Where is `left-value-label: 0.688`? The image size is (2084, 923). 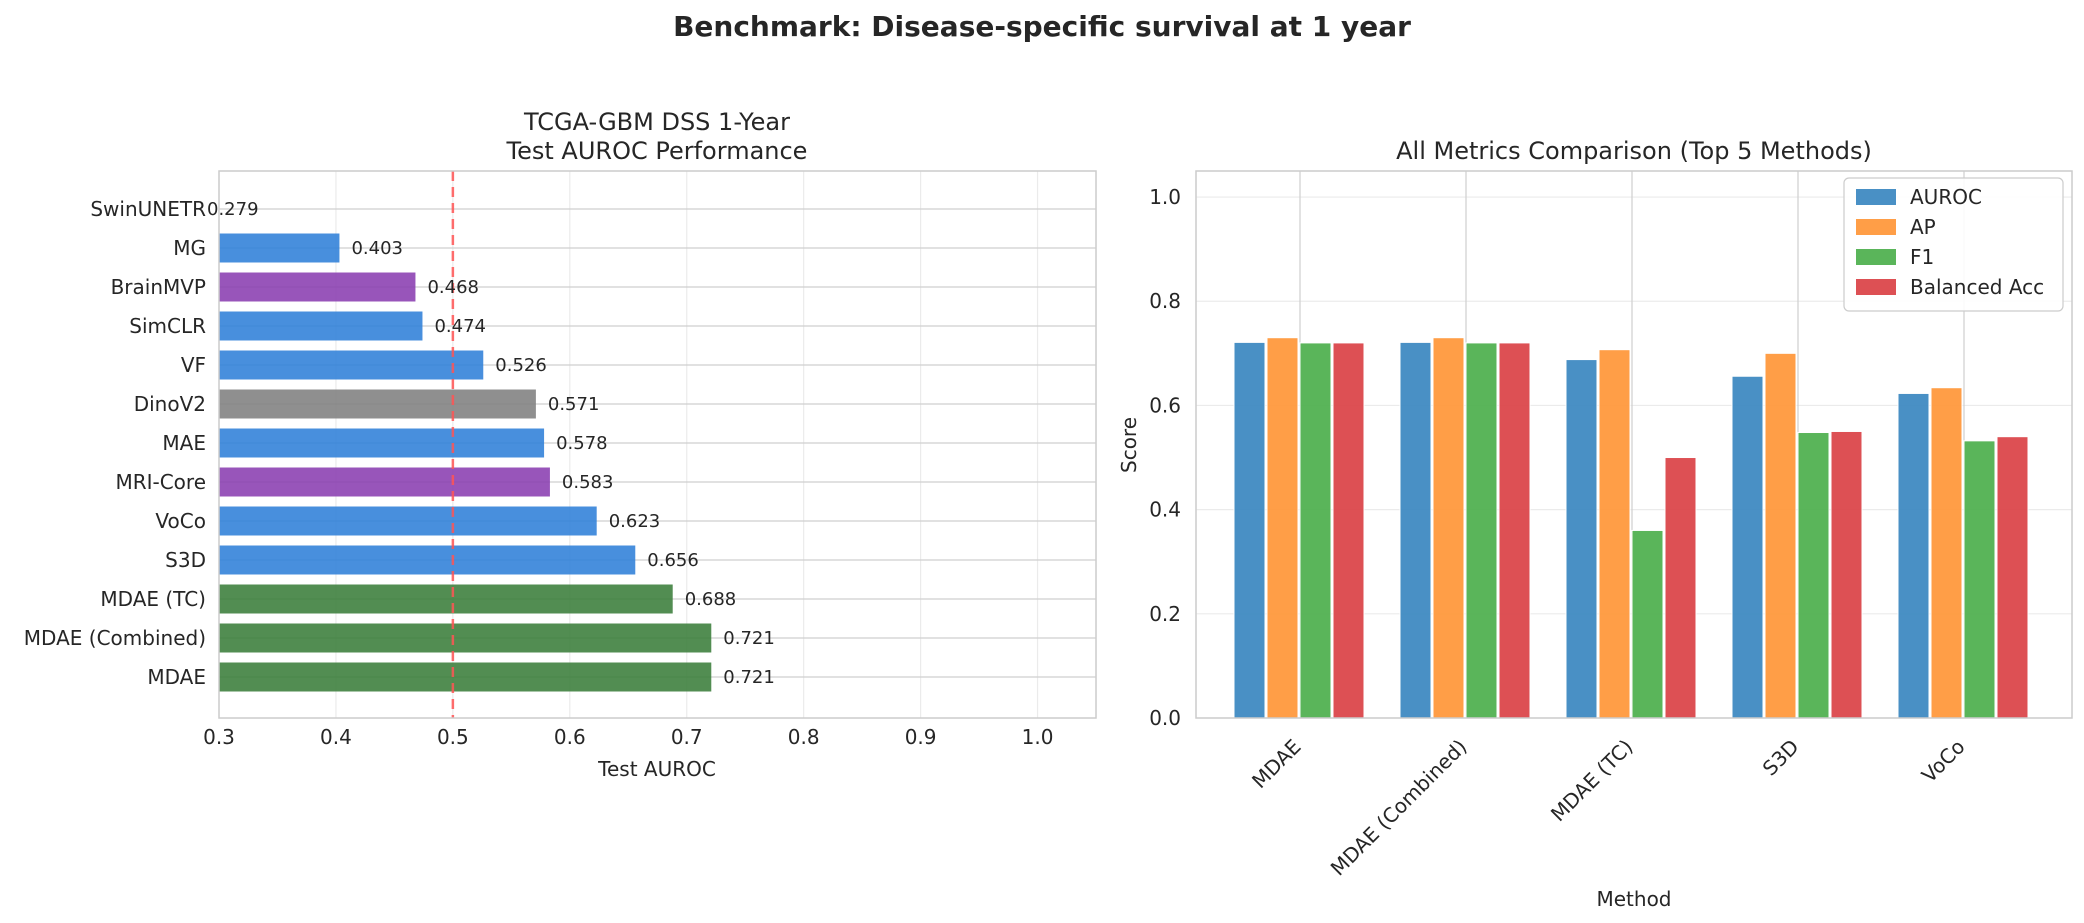
left-value-label: 0.688 is located at coordinates (711, 599).